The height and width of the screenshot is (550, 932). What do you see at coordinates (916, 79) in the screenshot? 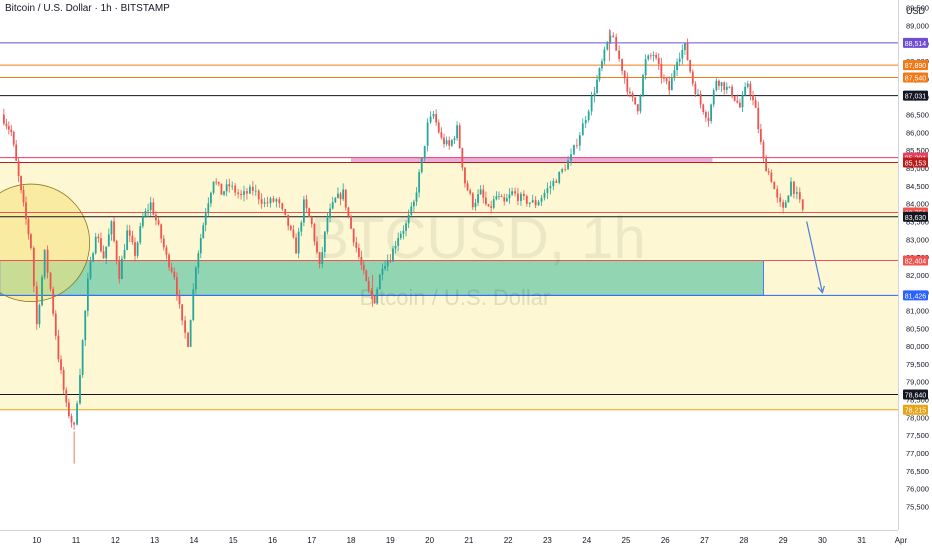
I see `level-label: 87,540` at bounding box center [916, 79].